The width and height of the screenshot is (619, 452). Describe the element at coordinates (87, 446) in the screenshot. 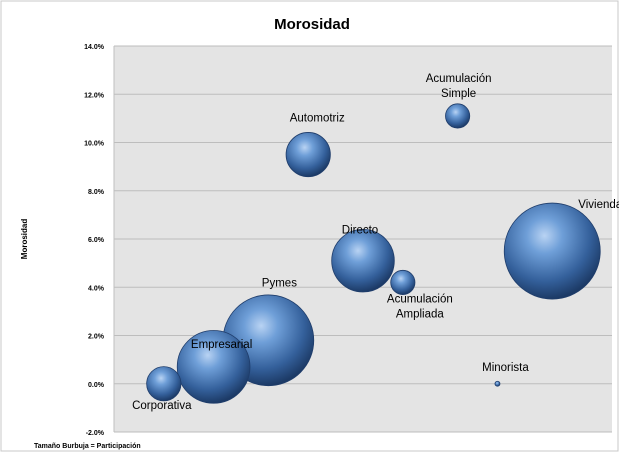

I see `bubble-size-note: Tamaño Burbuja = Participación` at that location.